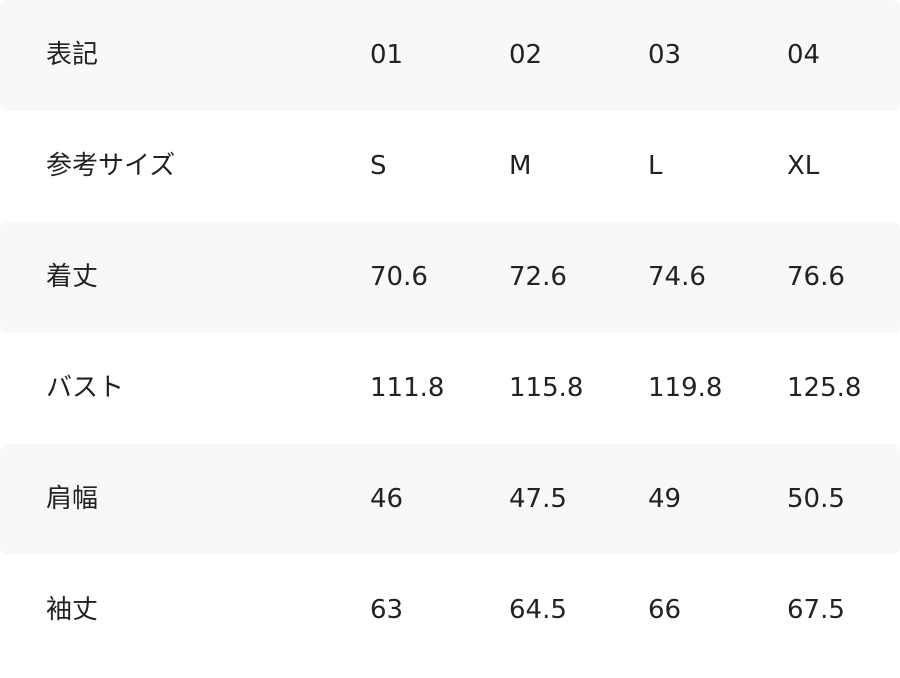  I want to click on table-cell: 47.5, so click(538, 499).